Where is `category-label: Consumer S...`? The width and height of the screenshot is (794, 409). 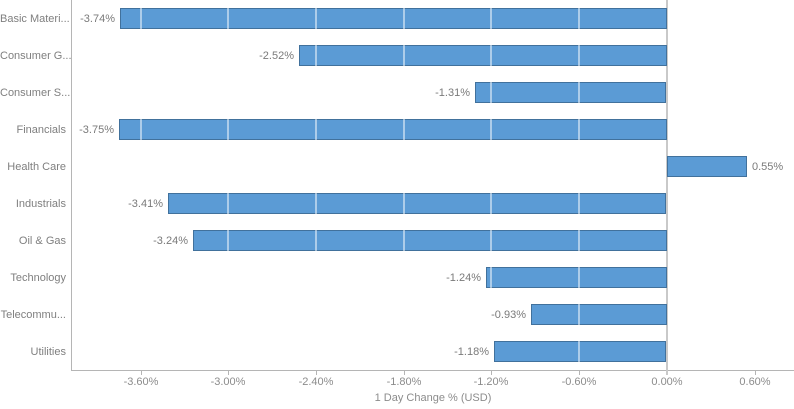
category-label: Consumer S... is located at coordinates (35, 93).